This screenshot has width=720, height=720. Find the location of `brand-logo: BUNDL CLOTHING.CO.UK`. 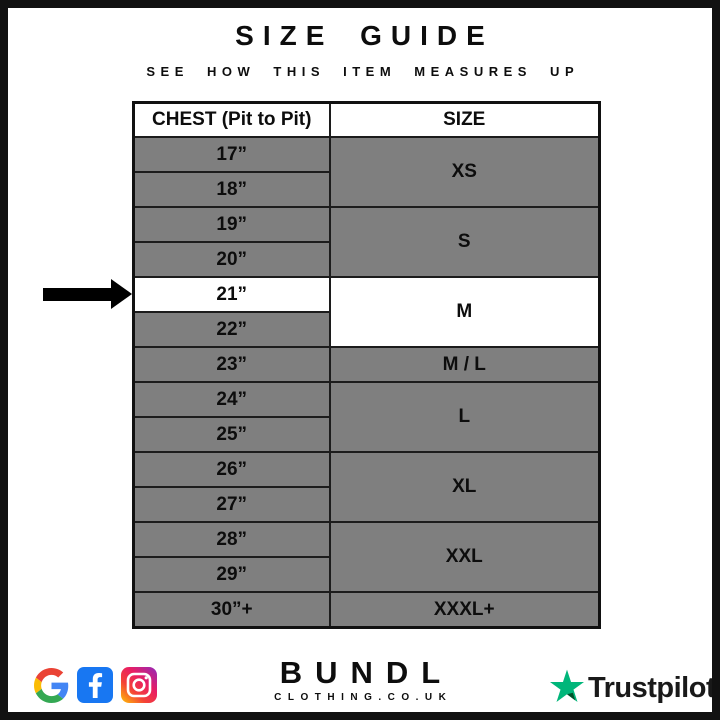

brand-logo: BUNDL CLOTHING.CO.UK is located at coordinates (360, 680).